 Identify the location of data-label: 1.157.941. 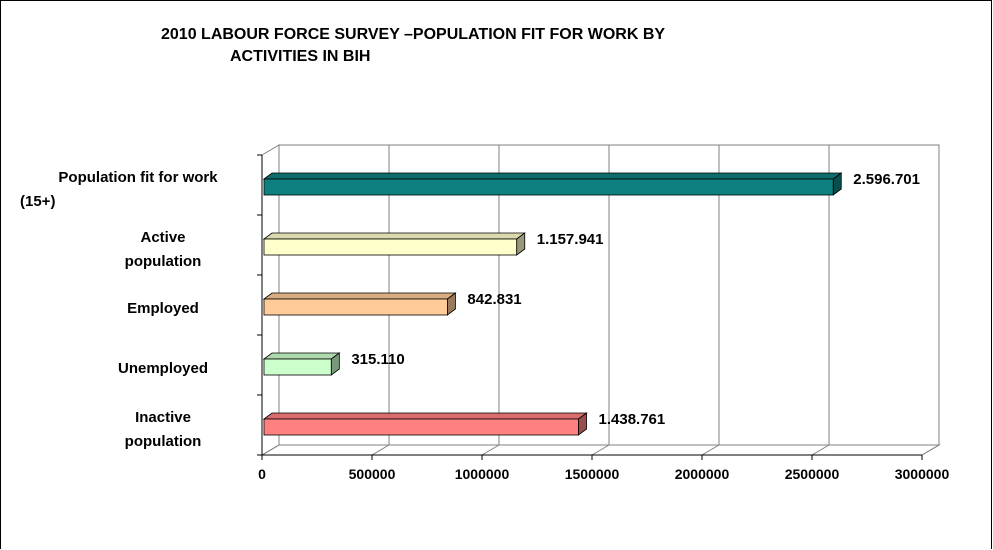
(570, 239).